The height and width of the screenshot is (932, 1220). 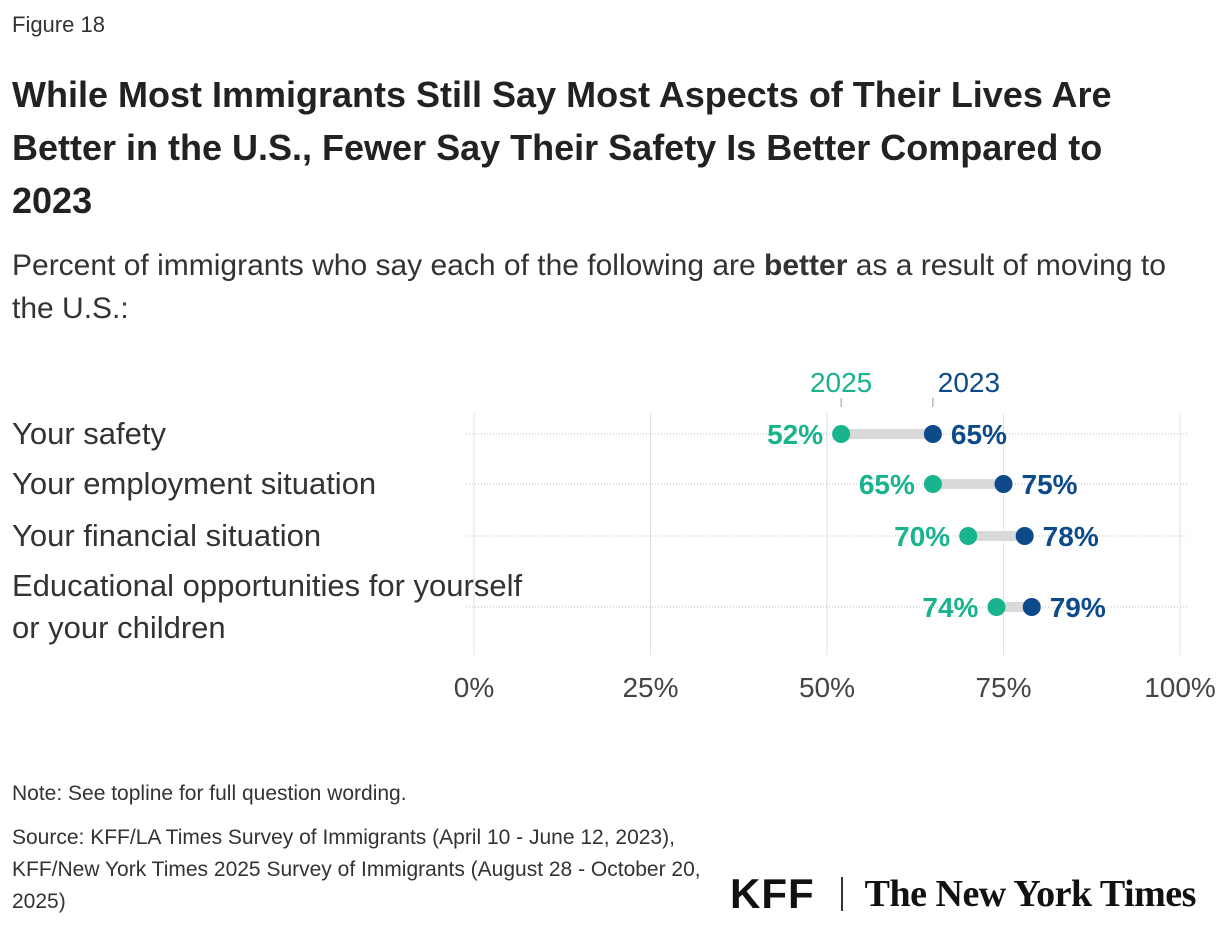 I want to click on data-label-2025: 70%, so click(x=922, y=536).